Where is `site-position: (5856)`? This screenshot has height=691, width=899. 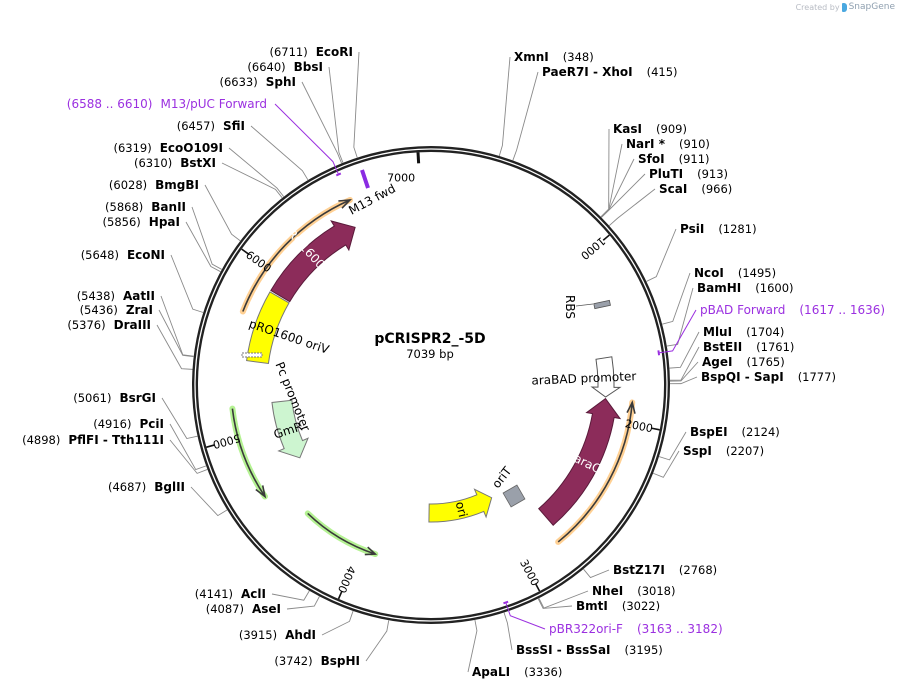 site-position: (5856) is located at coordinates (122, 222).